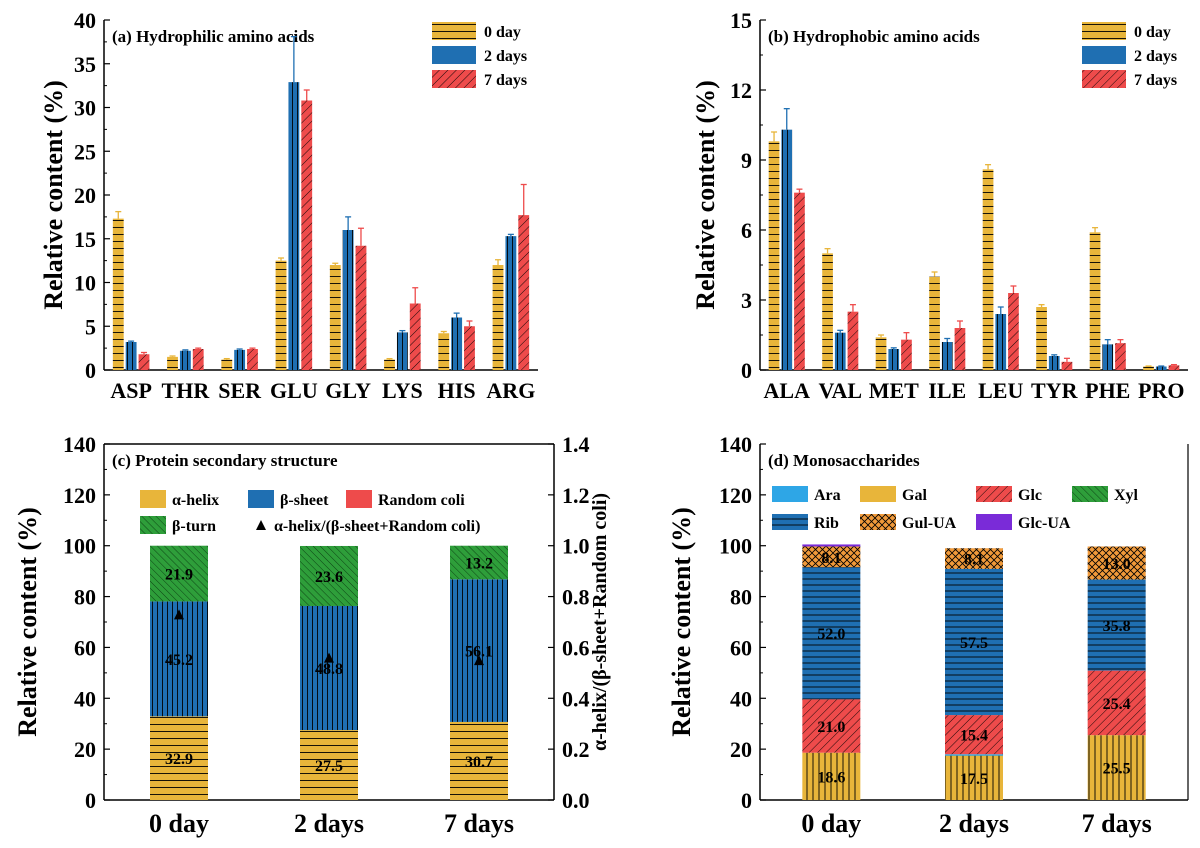 Image resolution: width=1200 pixels, height=848 pixels. Describe the element at coordinates (1044, 523) in the screenshot. I see `legend-label: Glc-UA` at that location.